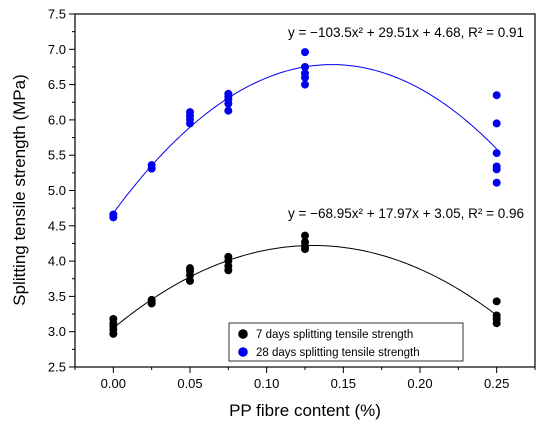 The image size is (550, 430). Describe the element at coordinates (57, 367) in the screenshot. I see `y-tick-label: 2.5` at that location.